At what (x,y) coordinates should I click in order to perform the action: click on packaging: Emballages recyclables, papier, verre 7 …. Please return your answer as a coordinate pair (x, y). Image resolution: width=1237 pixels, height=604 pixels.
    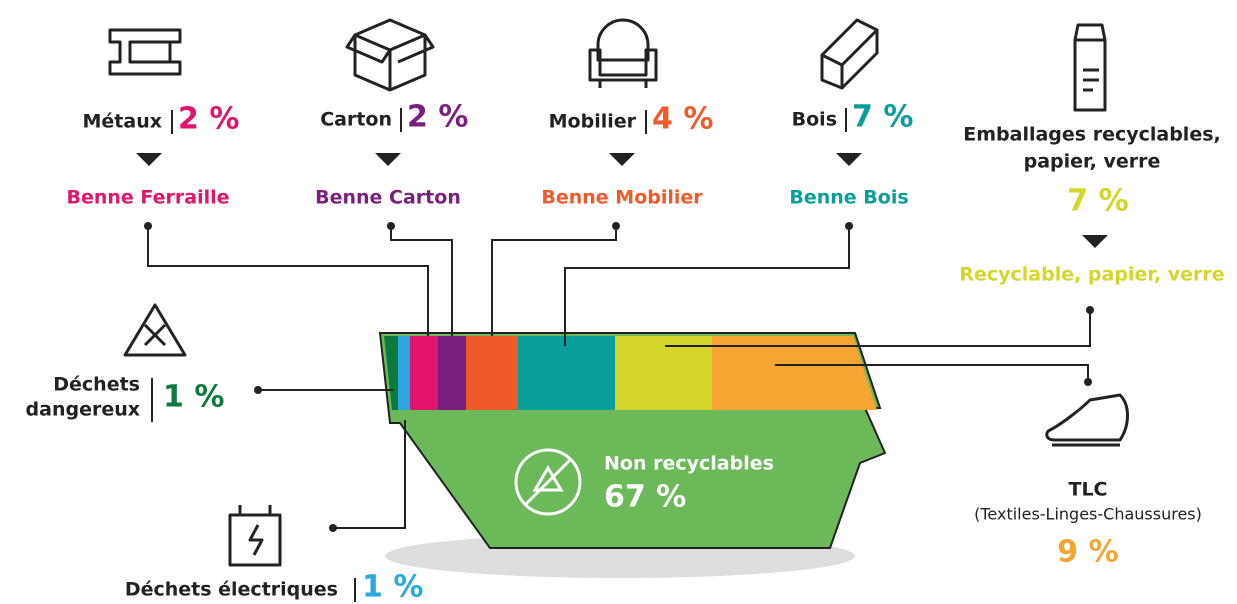
    Looking at the image, I should click on (1091, 205).